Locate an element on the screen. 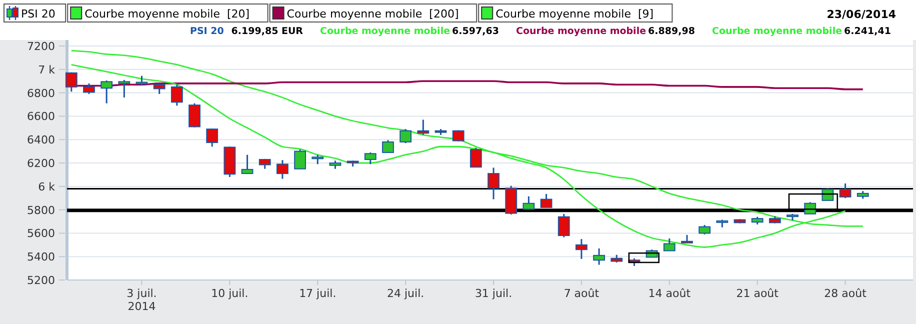  x-tick-label: 3 juil. 2014 is located at coordinates (141, 300).